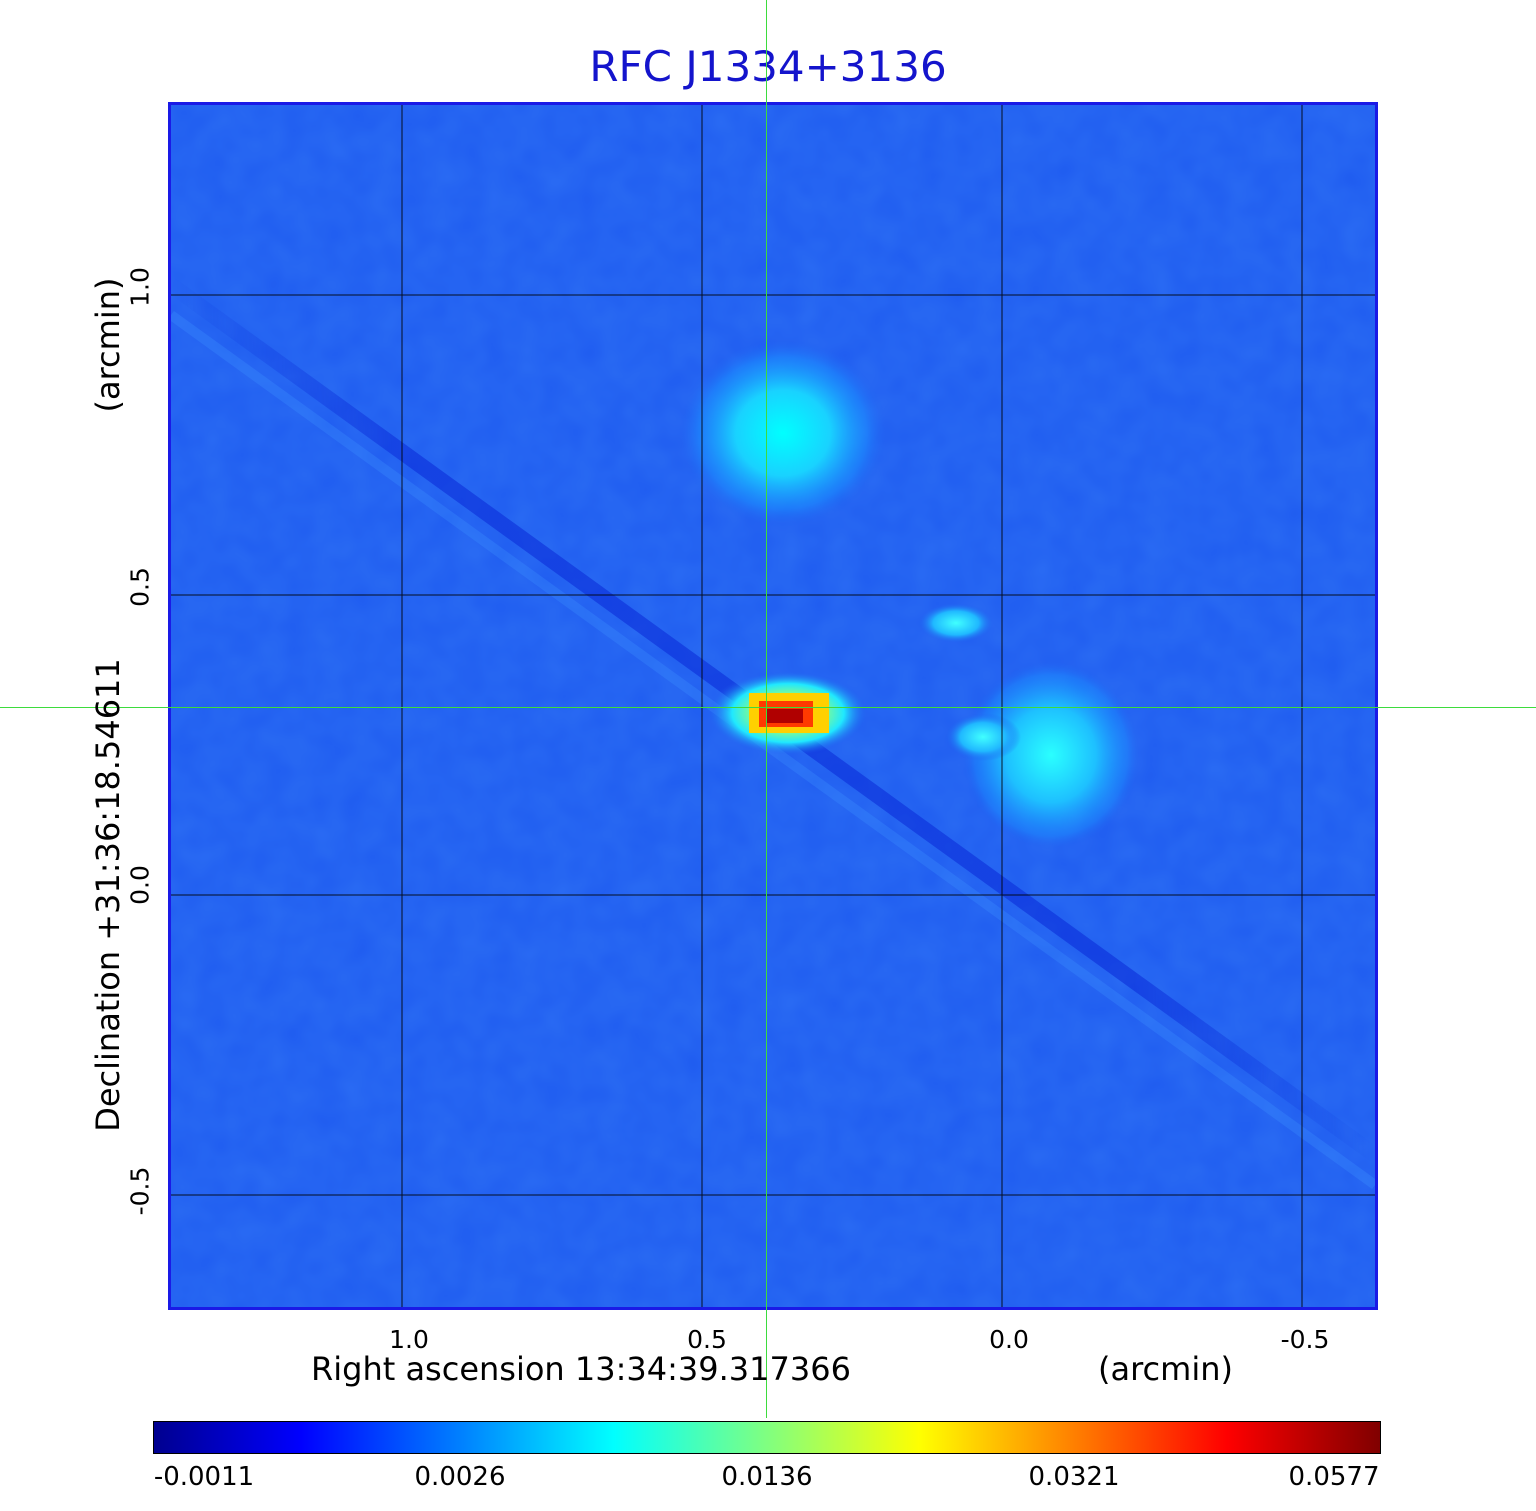  What do you see at coordinates (768, 66) in the screenshot?
I see `image-title: RFC J1334+3136` at bounding box center [768, 66].